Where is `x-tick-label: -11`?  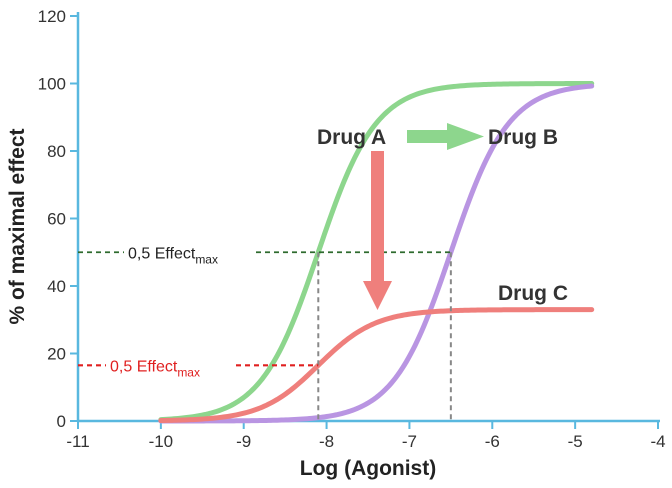
x-tick-label: -11 is located at coordinates (77, 441).